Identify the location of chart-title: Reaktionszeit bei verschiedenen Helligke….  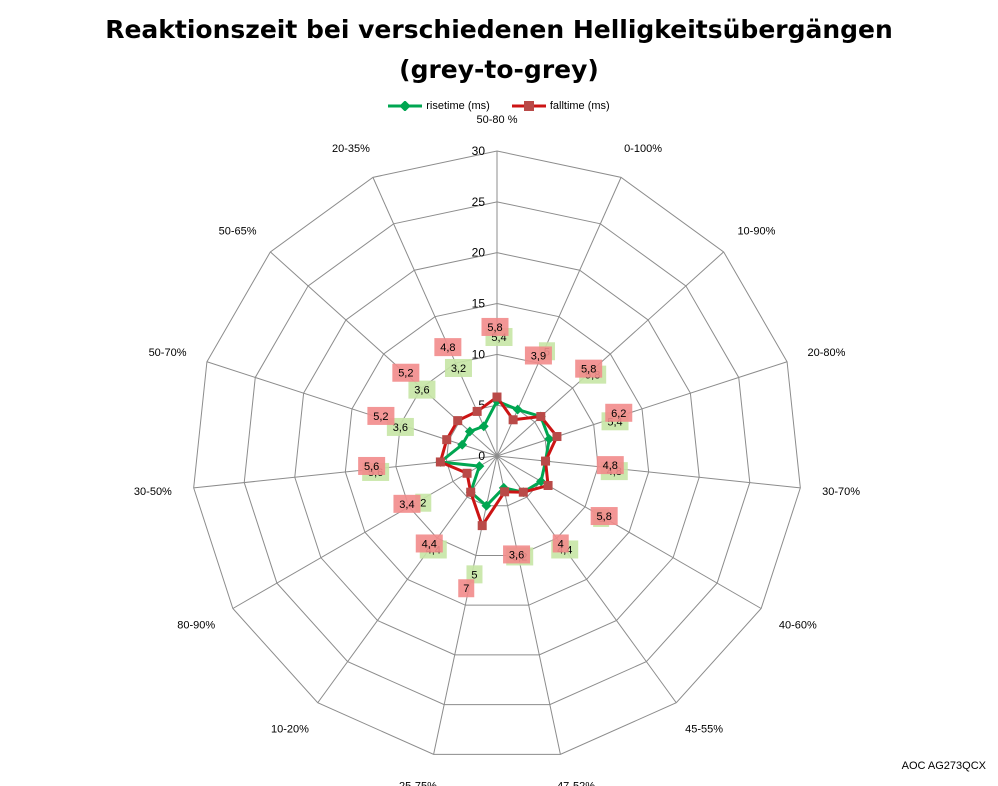
(499, 50).